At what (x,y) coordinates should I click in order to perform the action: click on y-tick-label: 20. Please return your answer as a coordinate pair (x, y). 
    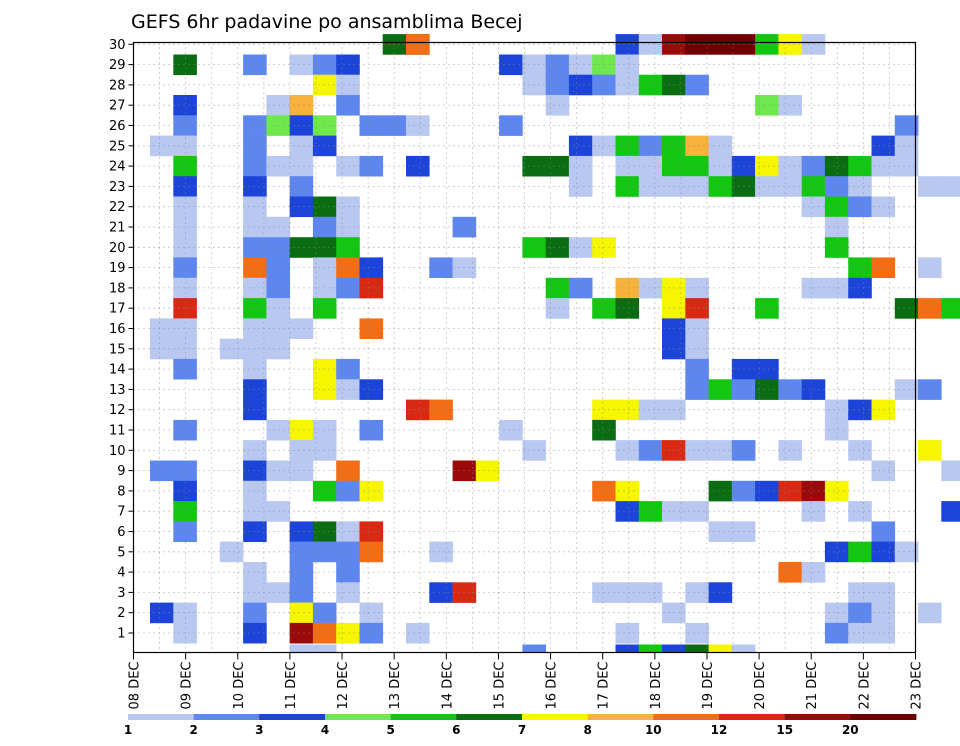
    Looking at the image, I should click on (117, 248).